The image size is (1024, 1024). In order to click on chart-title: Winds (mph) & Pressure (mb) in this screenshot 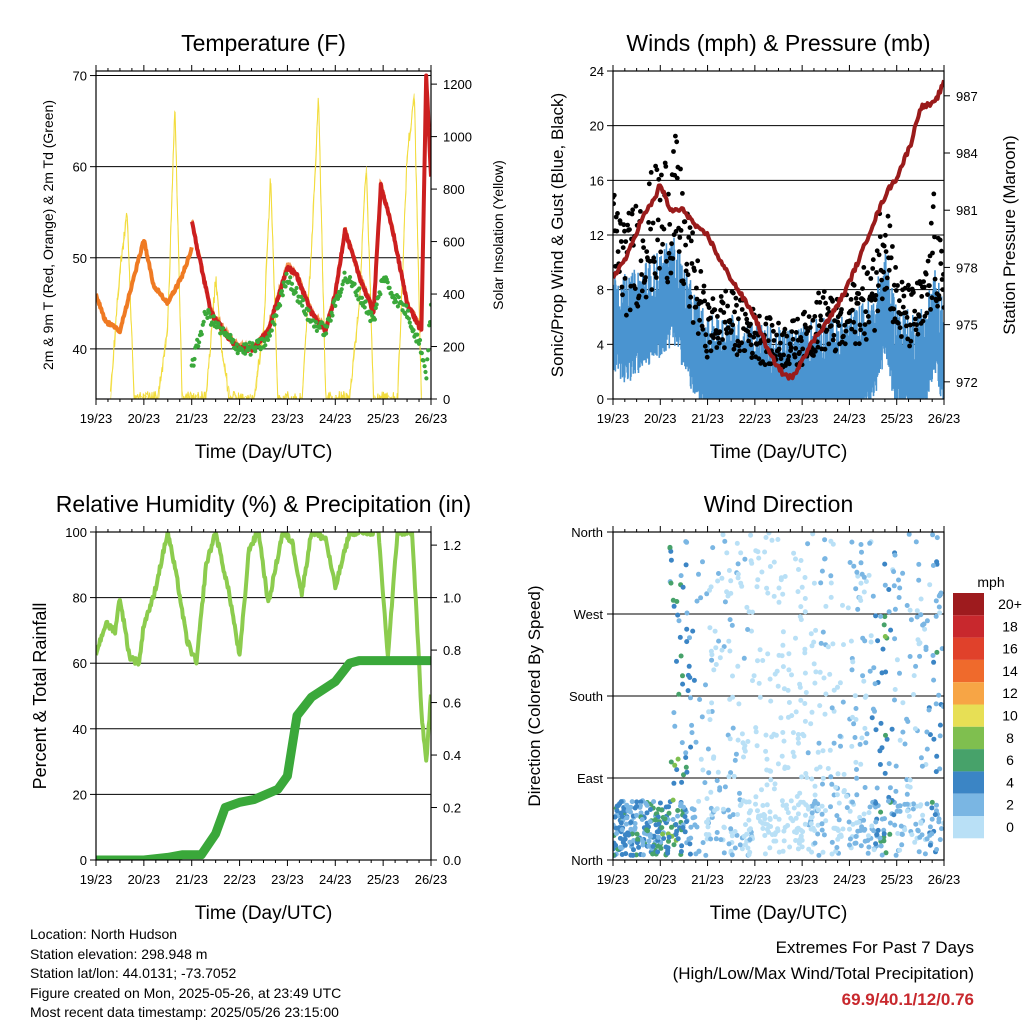, I will do `click(778, 43)`.